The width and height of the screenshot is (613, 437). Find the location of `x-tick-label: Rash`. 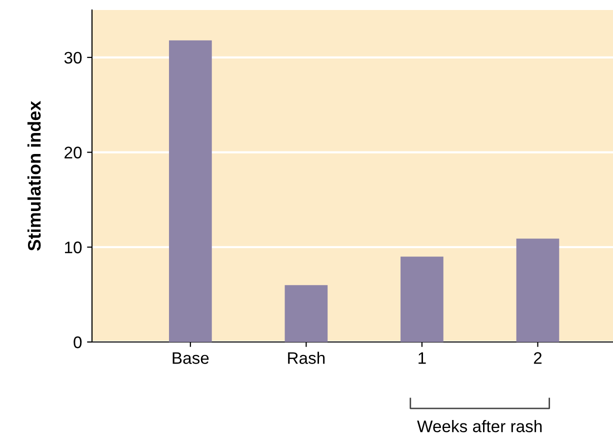

x-tick-label: Rash is located at coordinates (306, 358).